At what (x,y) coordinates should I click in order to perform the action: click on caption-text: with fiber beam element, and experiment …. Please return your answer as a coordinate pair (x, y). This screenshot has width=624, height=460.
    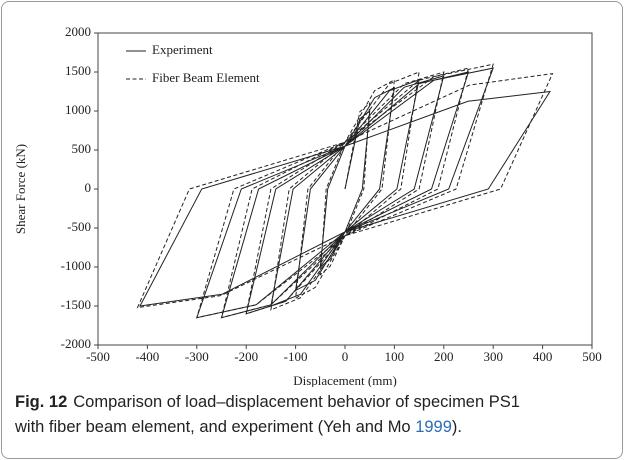
    Looking at the image, I should click on (215, 427).